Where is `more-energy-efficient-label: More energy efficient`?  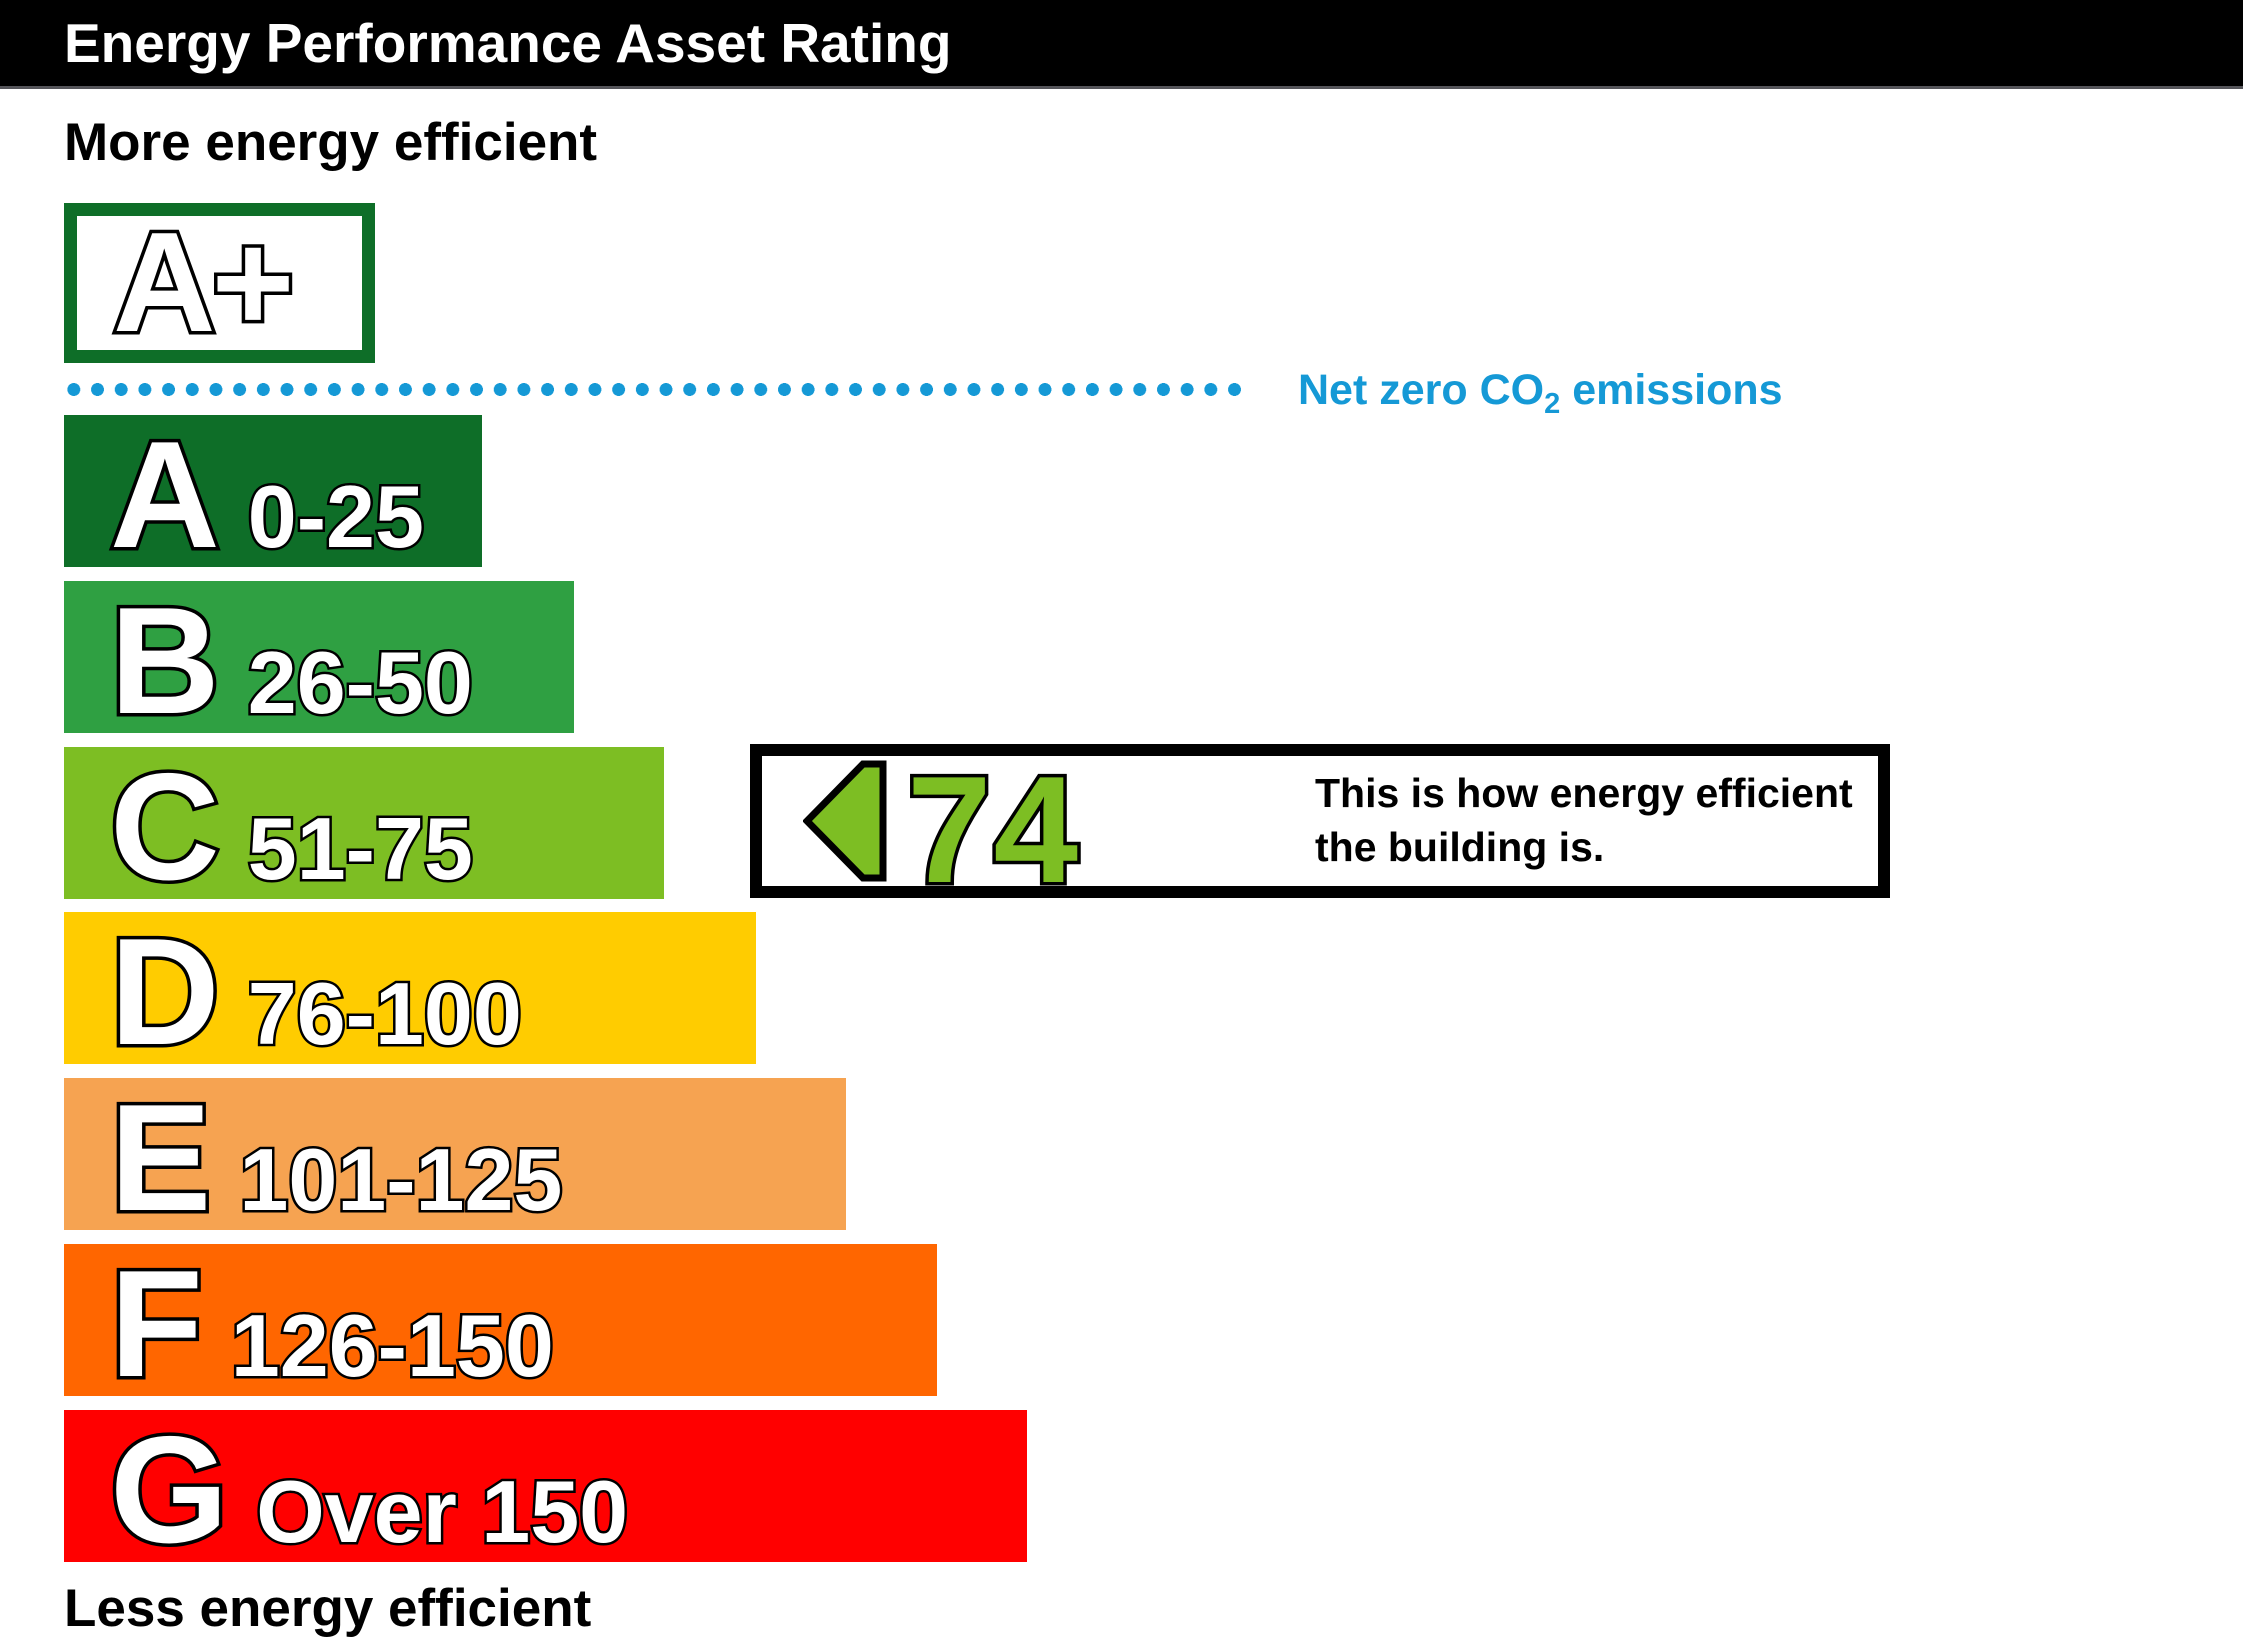 more-energy-efficient-label: More energy efficient is located at coordinates (331, 142).